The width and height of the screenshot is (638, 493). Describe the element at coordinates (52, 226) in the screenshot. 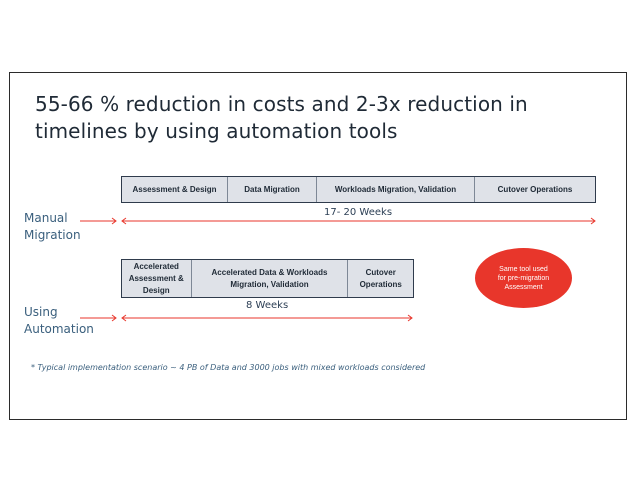

I see `manual-migration-label: Manual Migration` at that location.